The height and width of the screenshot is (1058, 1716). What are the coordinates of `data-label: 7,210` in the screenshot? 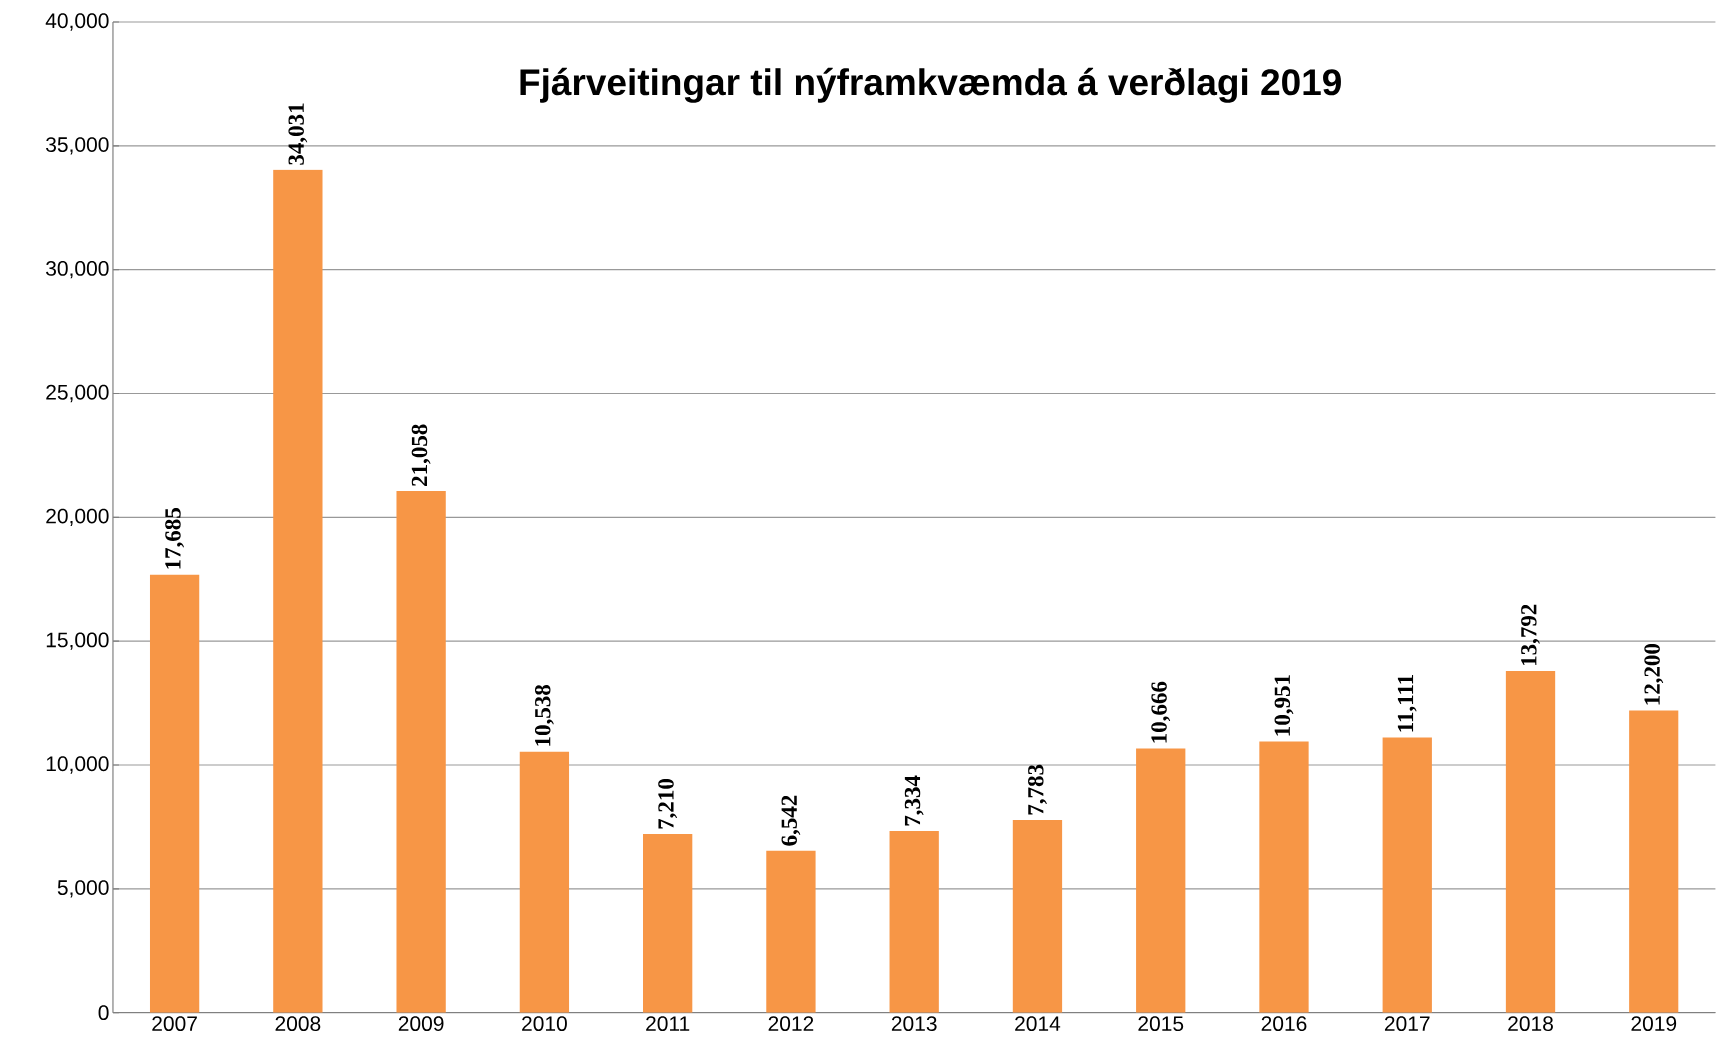 It's located at (668, 804).